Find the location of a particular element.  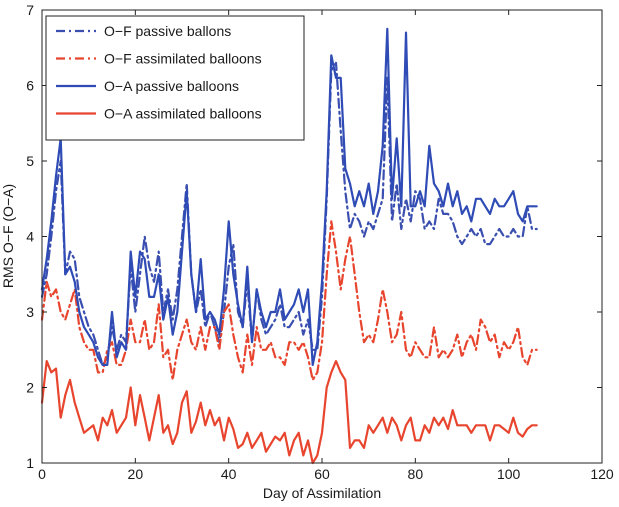

x-tick-label: 0 is located at coordinates (42, 474).